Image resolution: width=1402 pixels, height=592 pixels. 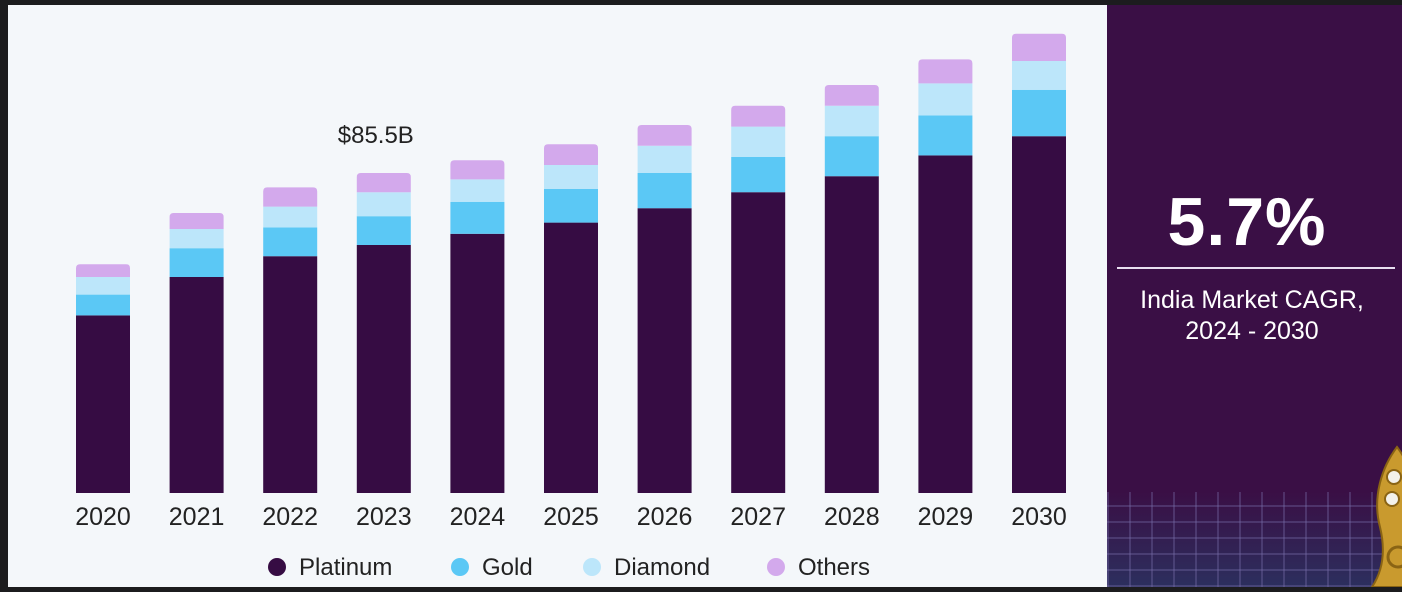 What do you see at coordinates (852, 517) in the screenshot?
I see `x-tick-label: 2028` at bounding box center [852, 517].